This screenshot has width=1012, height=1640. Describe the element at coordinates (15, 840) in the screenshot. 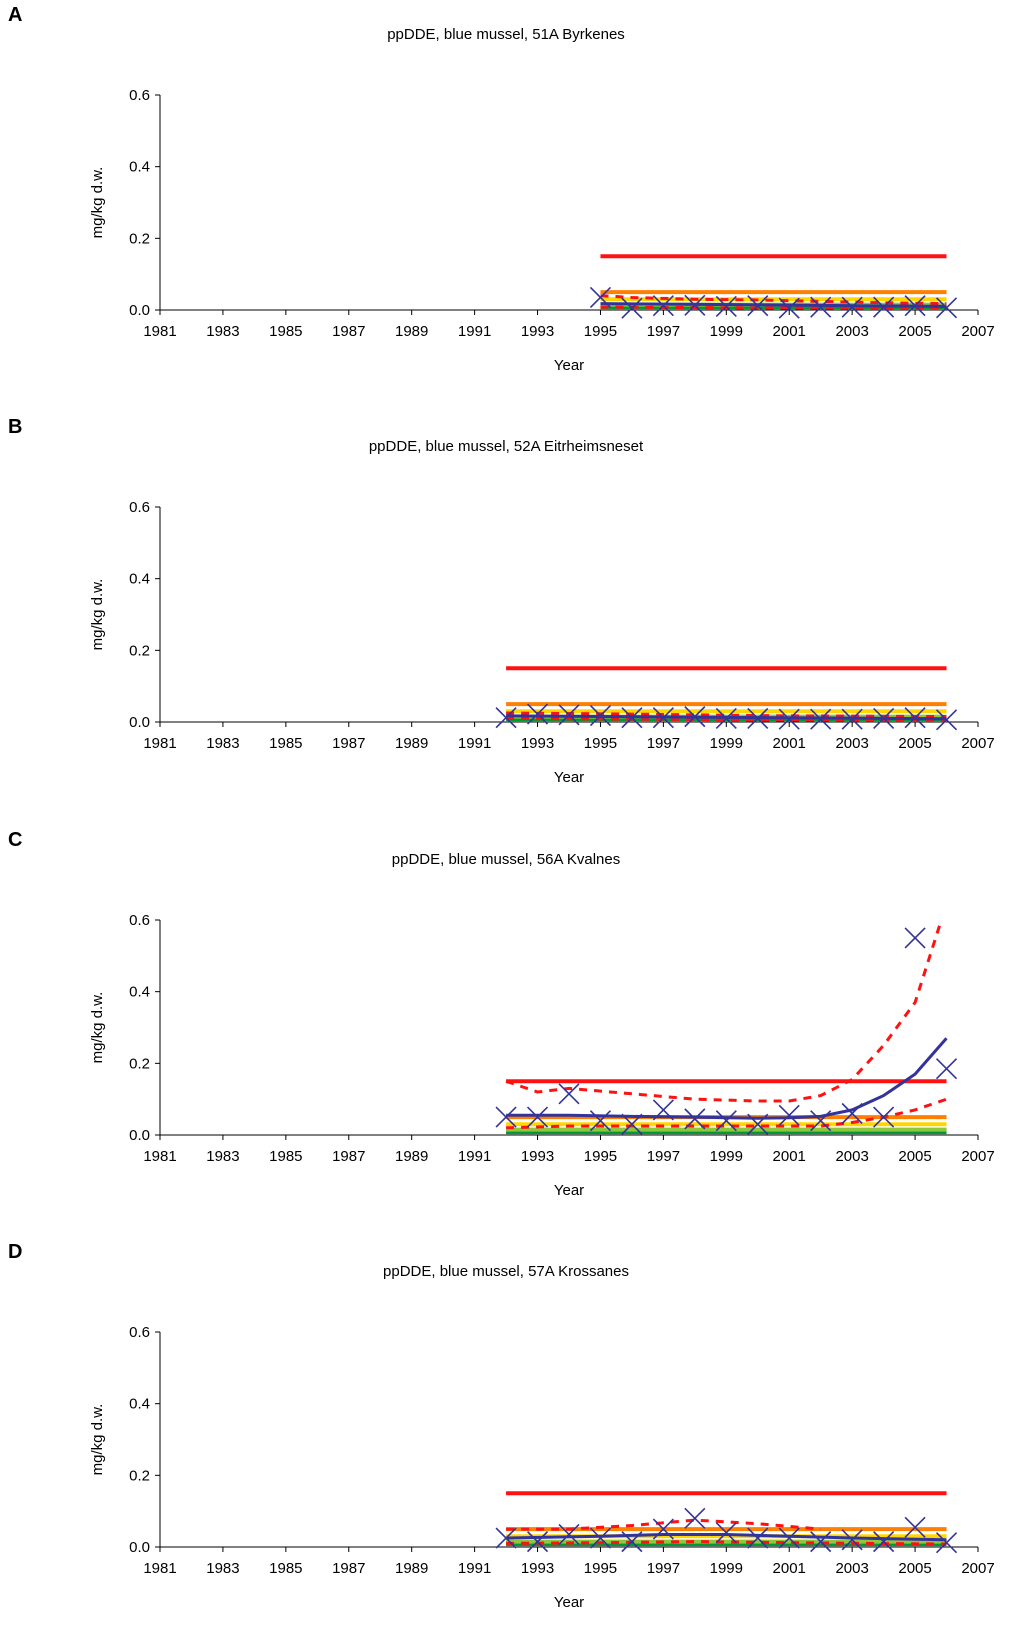

I see `panel-letter: C` at that location.